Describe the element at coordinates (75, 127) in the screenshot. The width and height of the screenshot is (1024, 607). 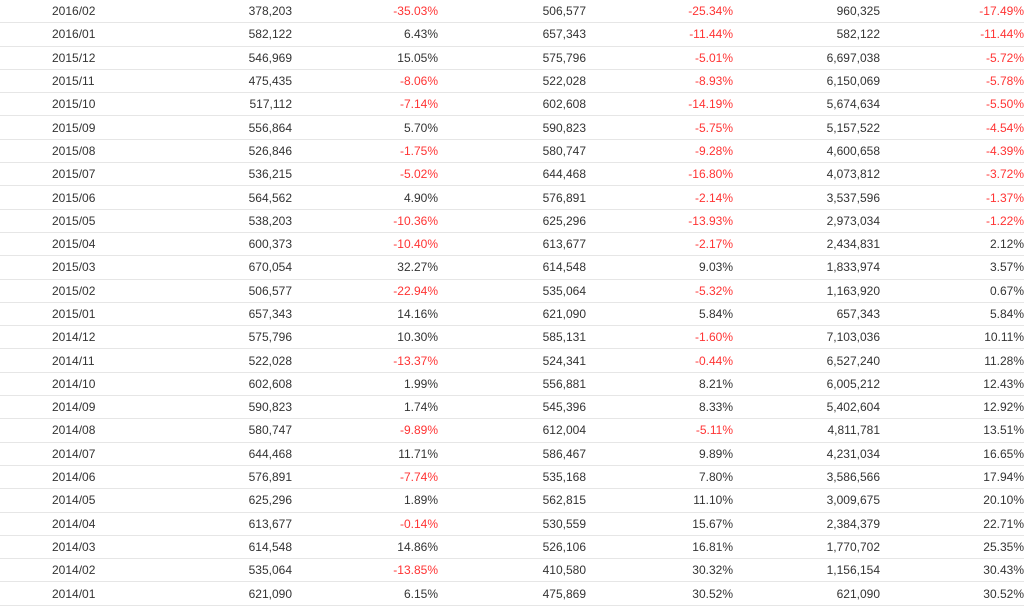
I see `month-cell: 2015/09` at that location.